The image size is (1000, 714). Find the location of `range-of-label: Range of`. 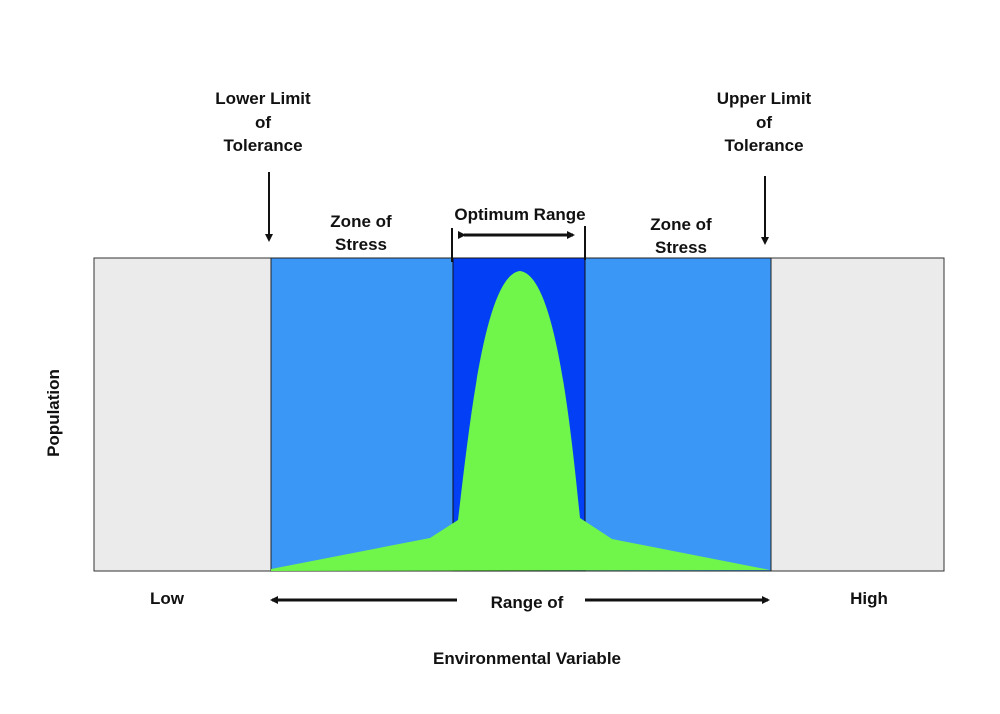

range-of-label: Range of is located at coordinates (527, 602).